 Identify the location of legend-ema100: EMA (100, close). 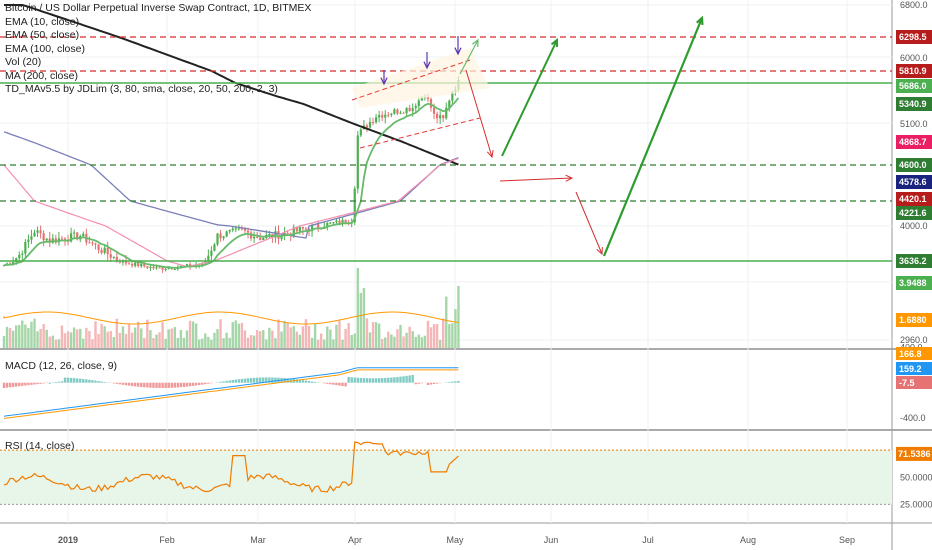
(45, 48).